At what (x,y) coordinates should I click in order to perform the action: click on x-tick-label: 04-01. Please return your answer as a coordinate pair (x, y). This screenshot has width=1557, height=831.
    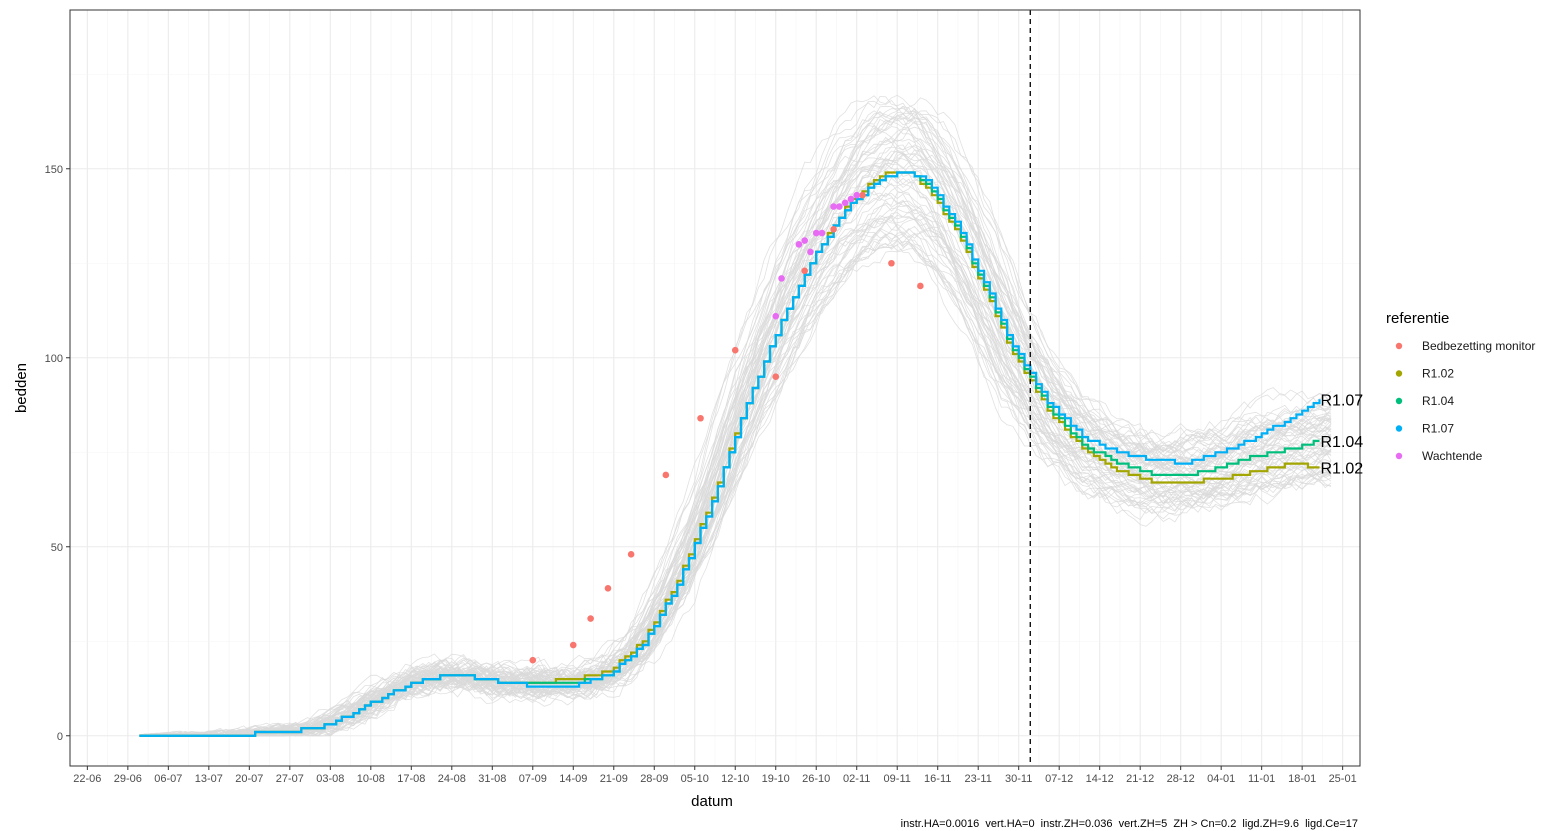
    Looking at the image, I should click on (1221, 779).